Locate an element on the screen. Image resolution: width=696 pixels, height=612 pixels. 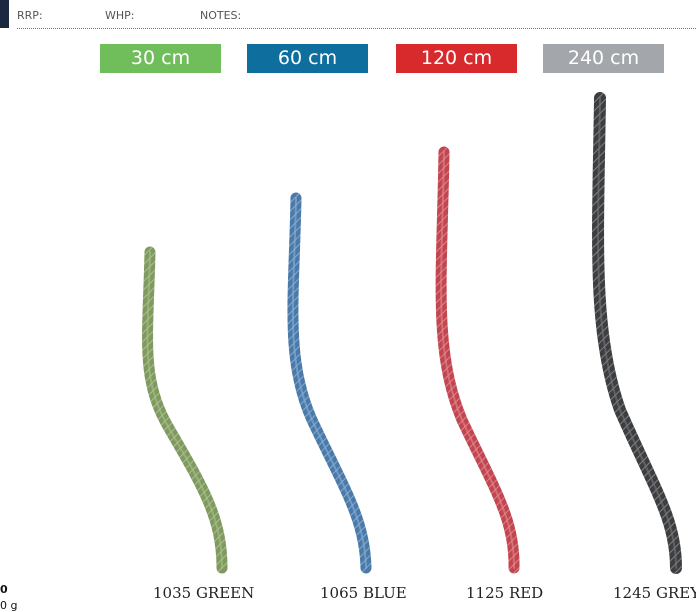
whp-label: WHP: is located at coordinates (120, 15).